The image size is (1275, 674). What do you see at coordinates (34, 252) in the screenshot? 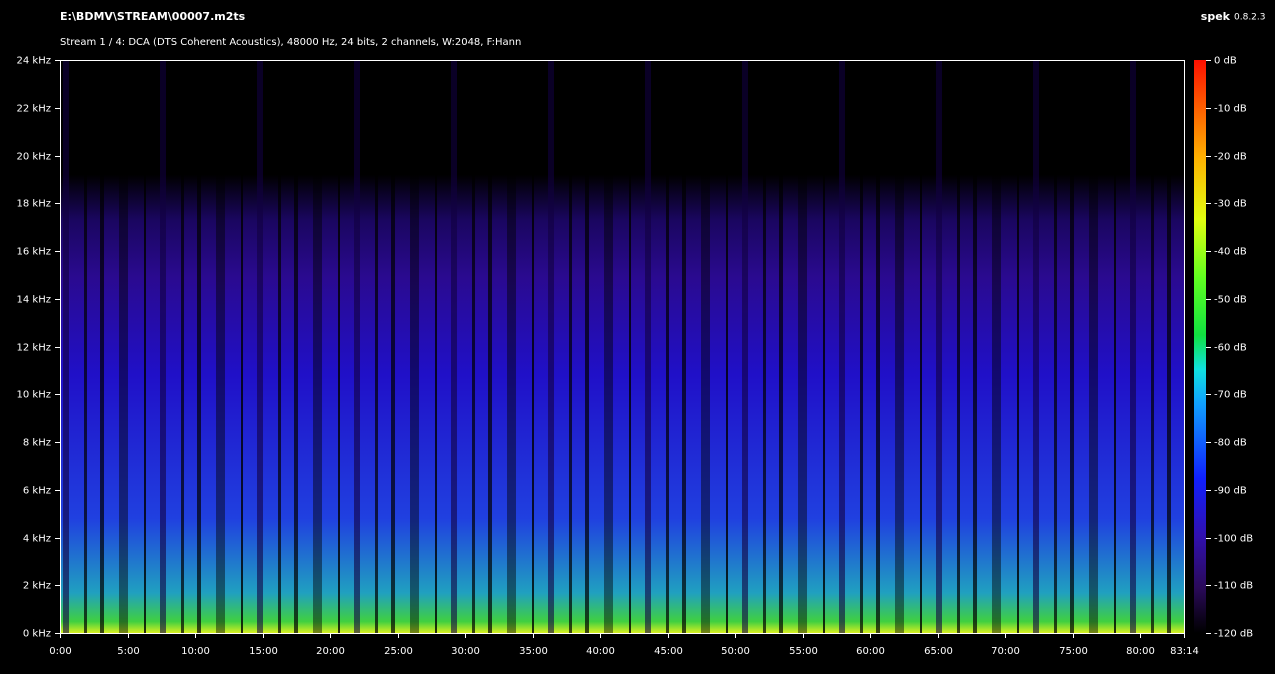
I see `y-tick-label: 16 kHz` at bounding box center [34, 252].